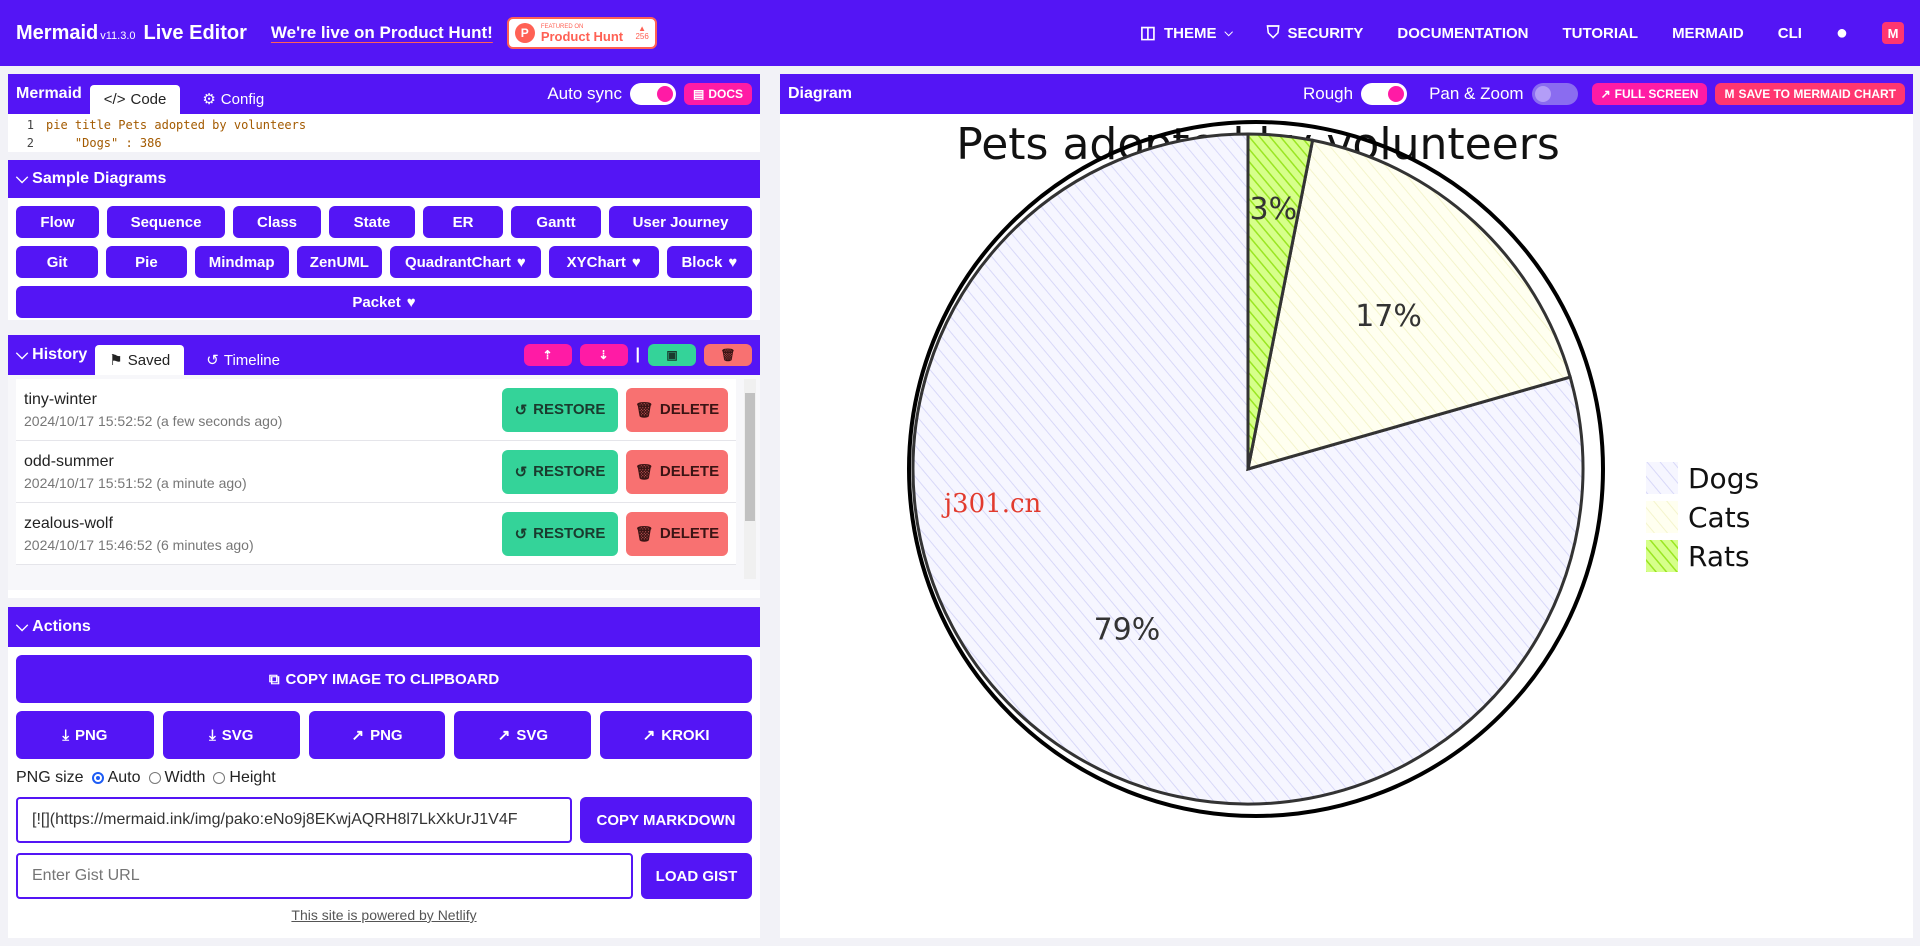 This screenshot has width=1920, height=946. I want to click on sample-er-button: ER, so click(463, 222).